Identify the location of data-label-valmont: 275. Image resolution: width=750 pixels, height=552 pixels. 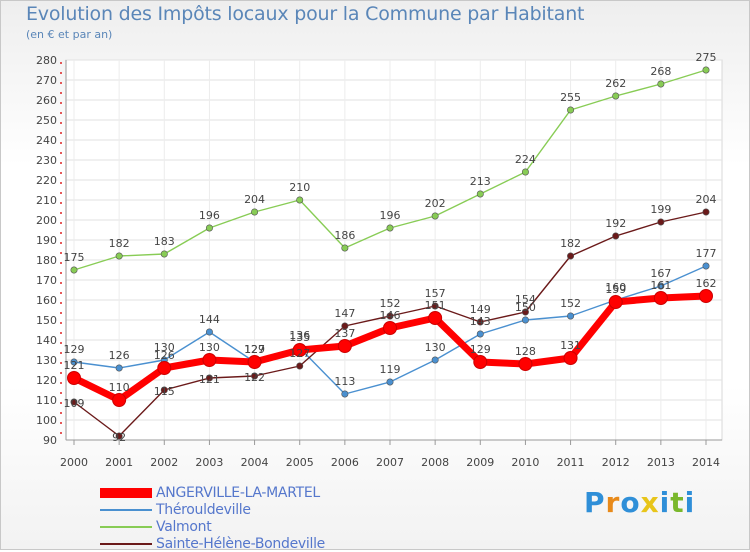
(706, 57).